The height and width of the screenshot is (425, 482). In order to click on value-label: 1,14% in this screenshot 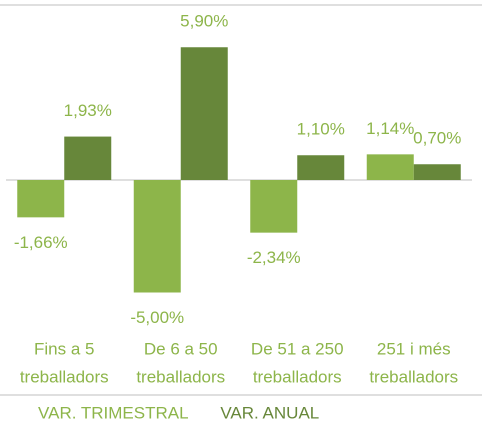, I will do `click(390, 128)`.